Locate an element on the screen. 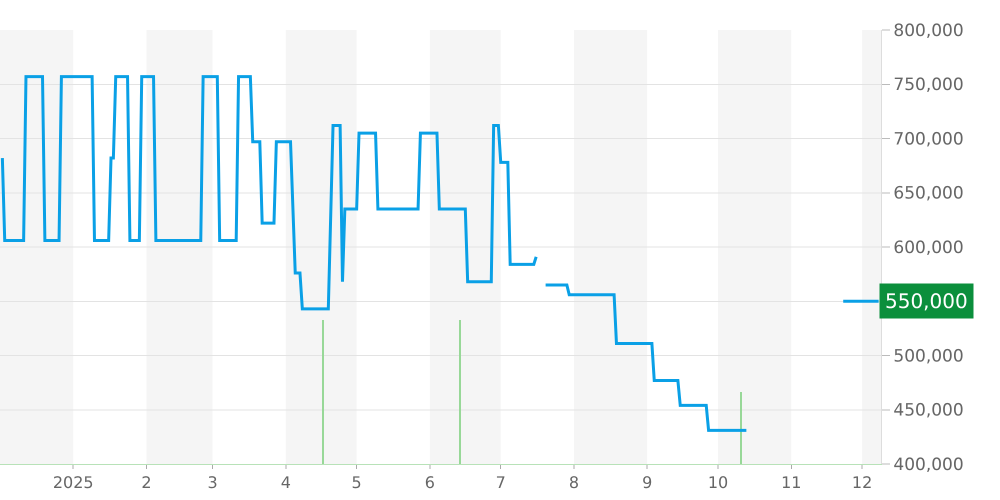 This screenshot has height=500, width=1000. x-tick-label: 4 is located at coordinates (285, 482).